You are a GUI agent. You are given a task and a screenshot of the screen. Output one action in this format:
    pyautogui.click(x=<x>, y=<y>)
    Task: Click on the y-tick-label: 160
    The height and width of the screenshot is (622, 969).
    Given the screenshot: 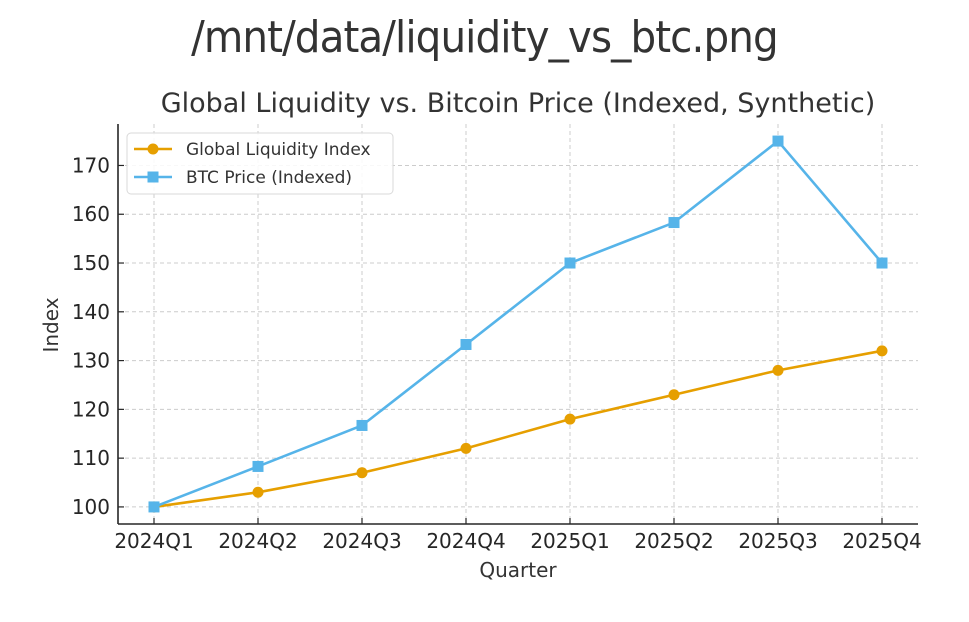 What is the action you would take?
    pyautogui.click(x=91, y=214)
    